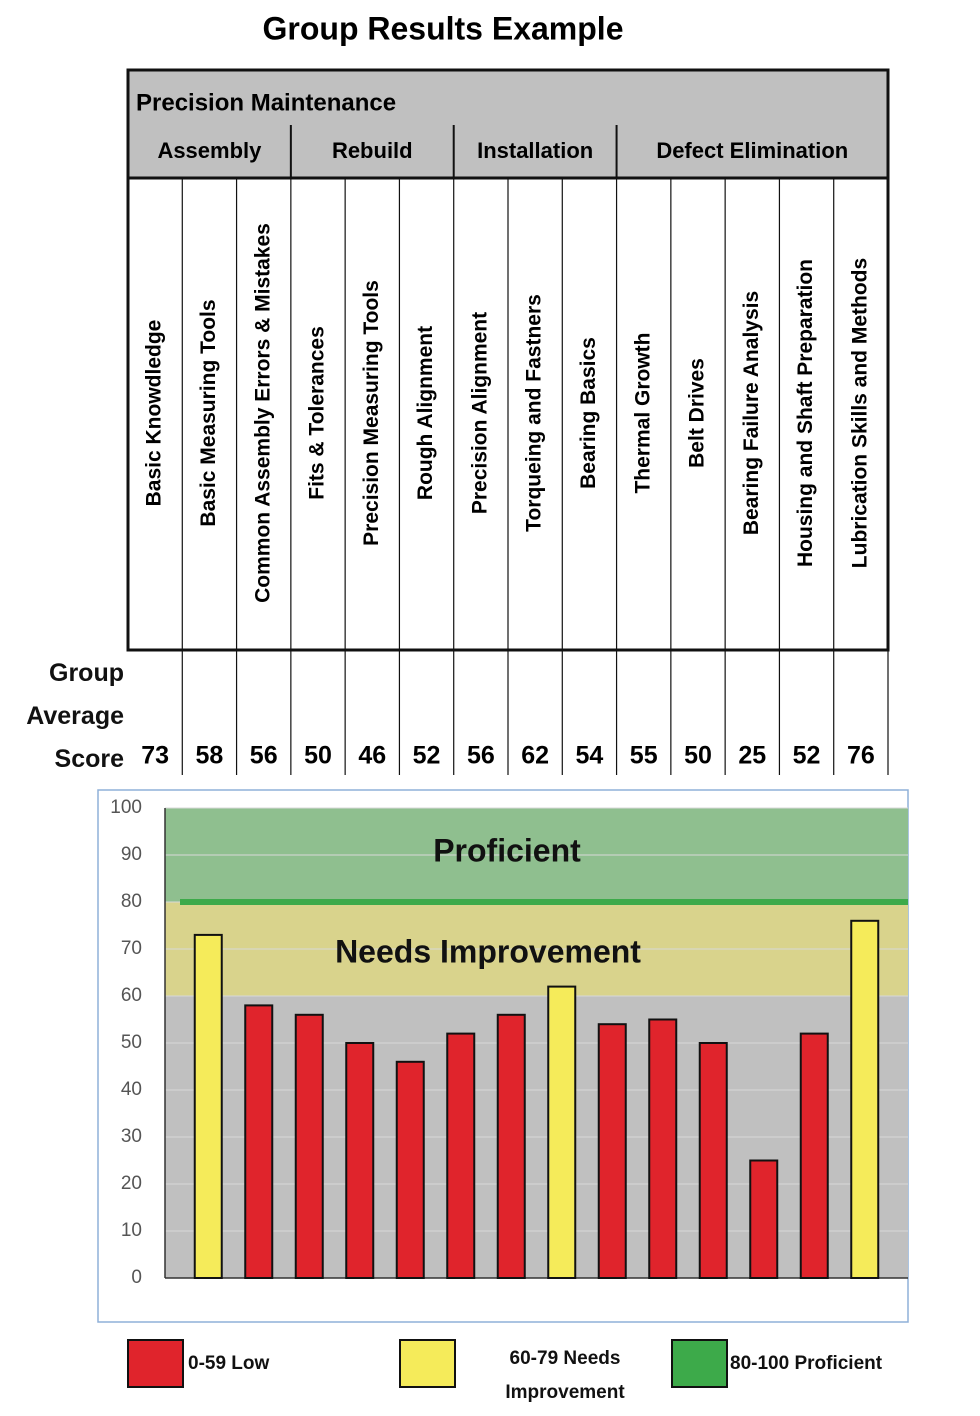  What do you see at coordinates (131, 948) in the screenshot?
I see `y-tick-label: 70` at bounding box center [131, 948].